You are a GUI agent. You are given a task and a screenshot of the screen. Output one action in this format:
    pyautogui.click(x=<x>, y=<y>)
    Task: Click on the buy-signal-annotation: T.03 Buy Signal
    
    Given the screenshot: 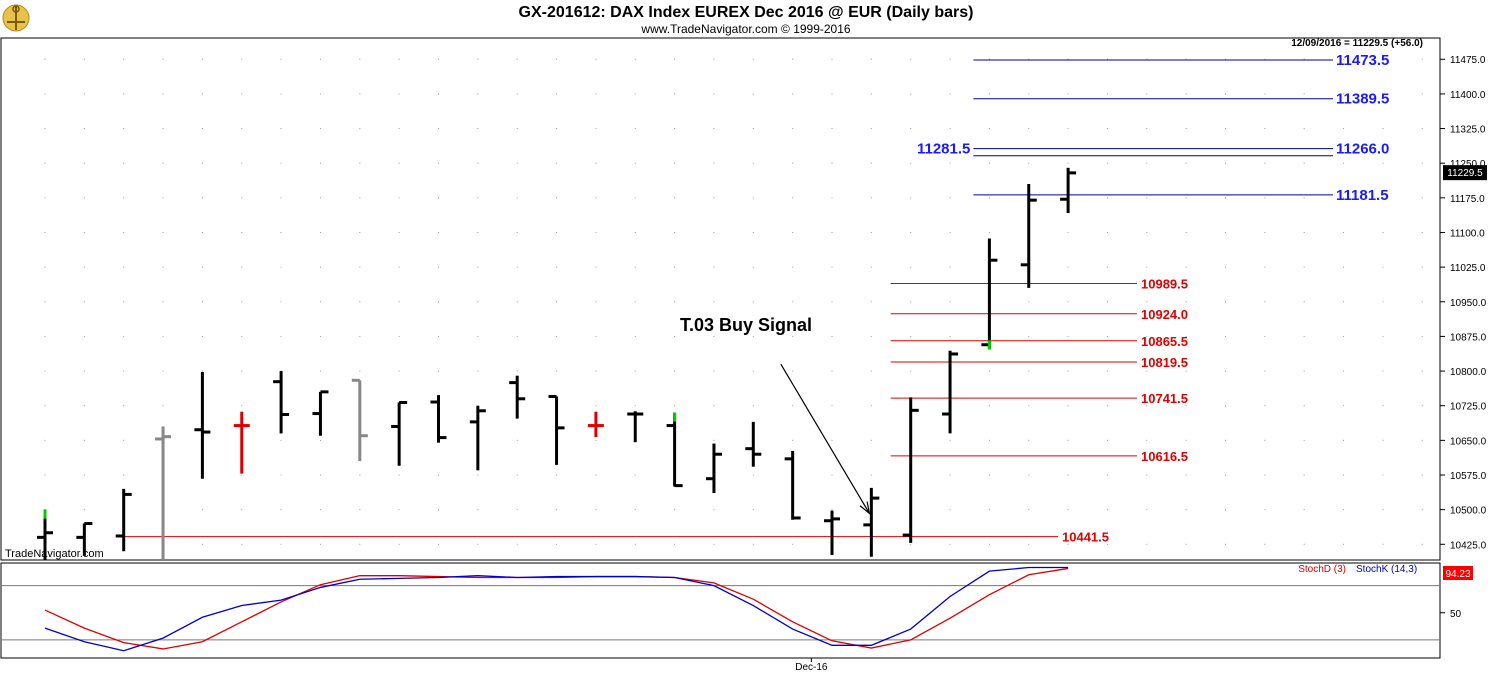 What is the action you would take?
    pyautogui.click(x=775, y=415)
    